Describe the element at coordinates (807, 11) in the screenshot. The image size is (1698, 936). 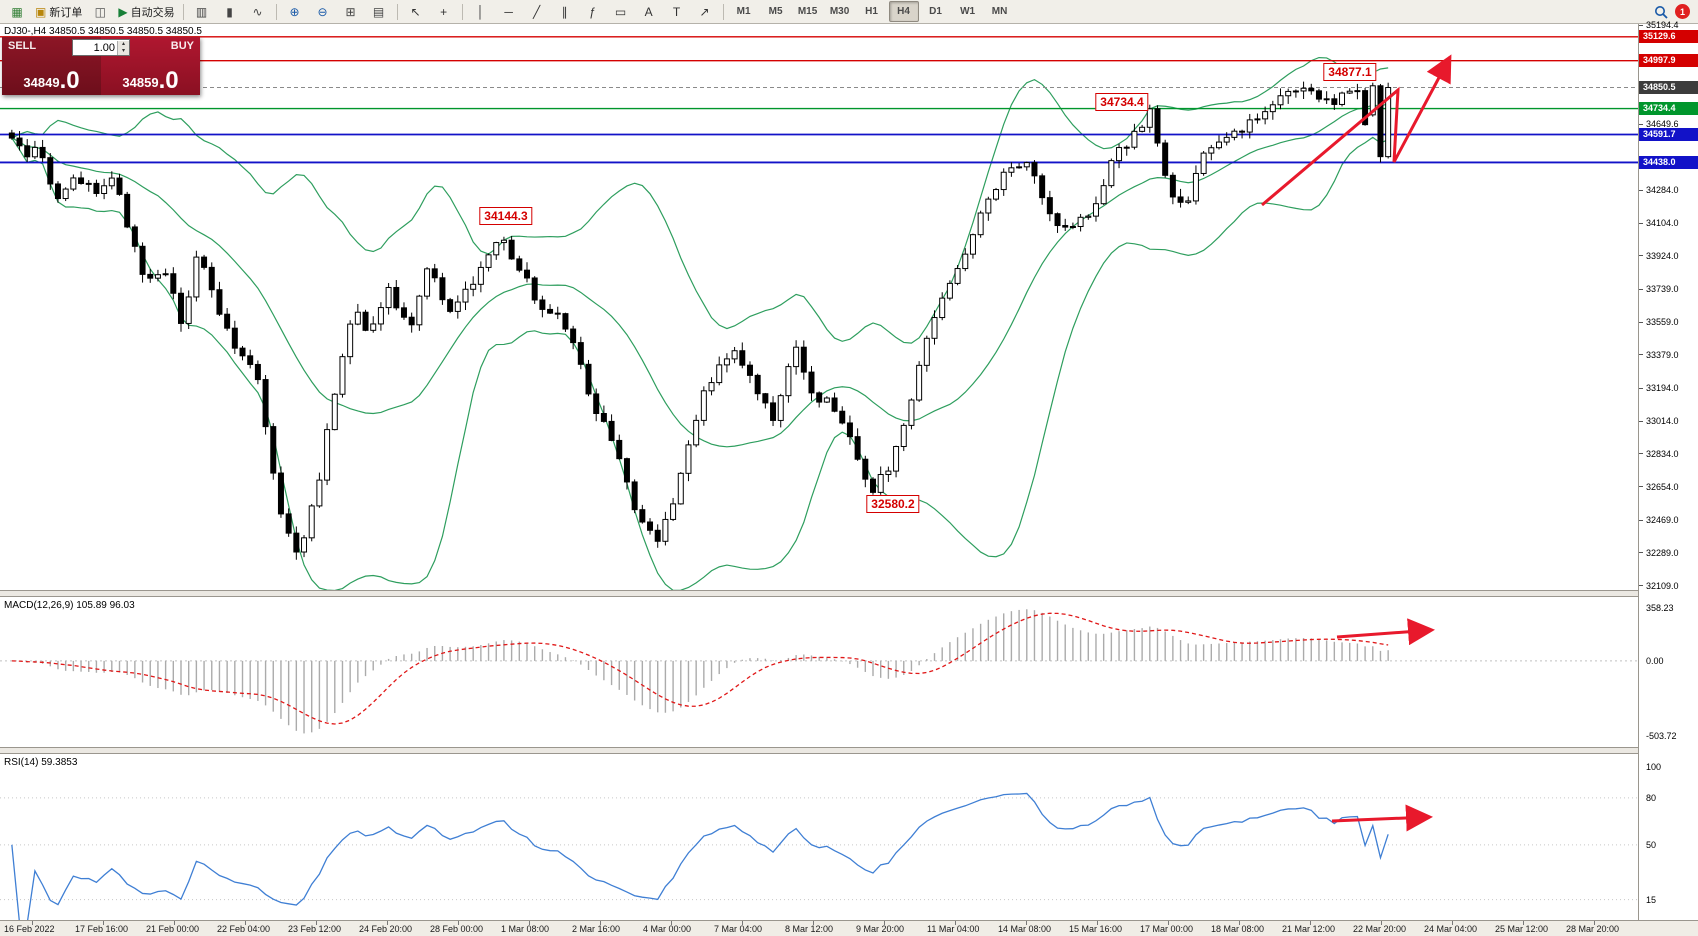
I see `tf-m15-button: M15` at that location.